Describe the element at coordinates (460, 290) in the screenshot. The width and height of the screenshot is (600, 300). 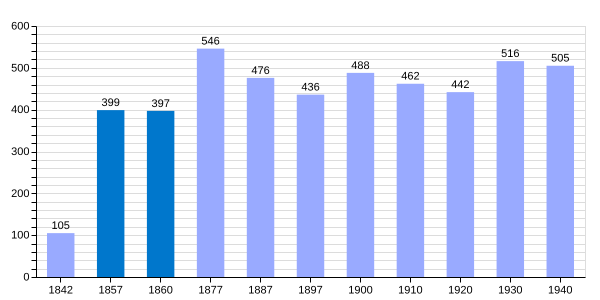
I see `x-tick-label: 1920` at that location.